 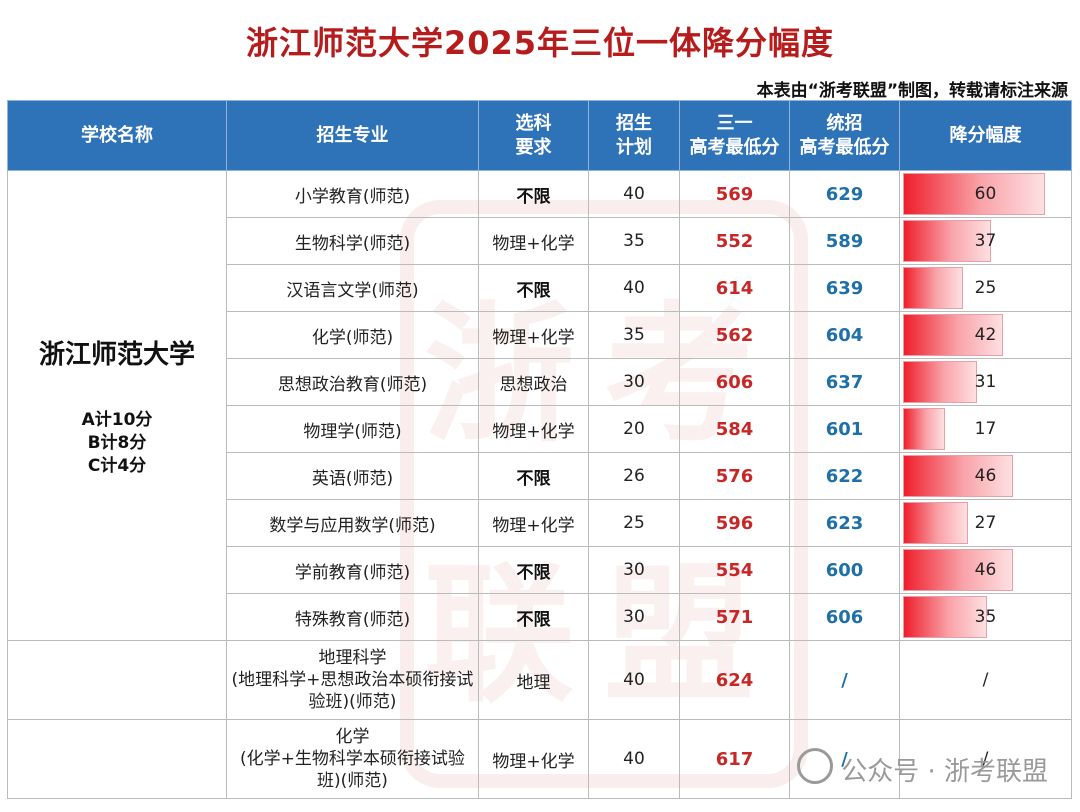 I want to click on tongzhao-score-cell: 601, so click(x=844, y=429).